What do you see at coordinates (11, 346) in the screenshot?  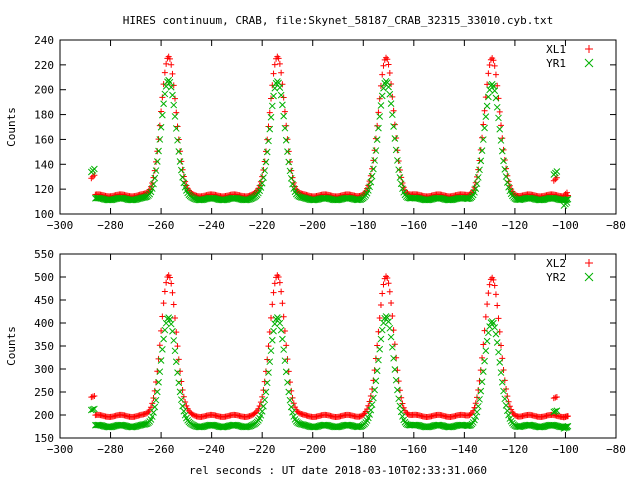 I see `y-axis-label: Counts` at bounding box center [11, 346].